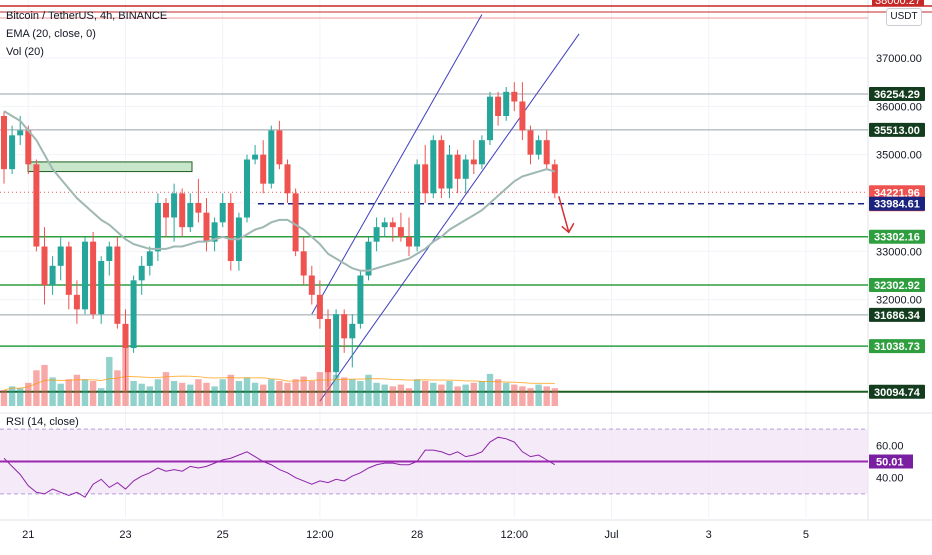  I want to click on price-tick-label-clipped: 38000.27, so click(898, 3).